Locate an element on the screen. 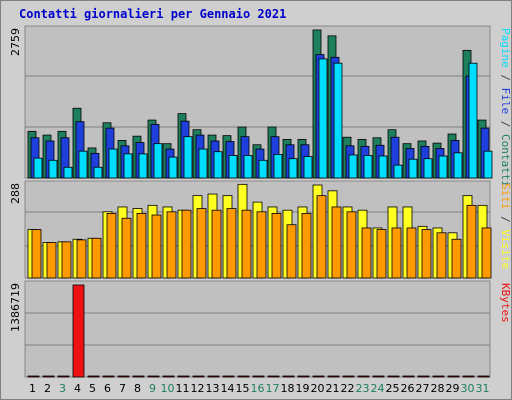 Image resolution: width=512 pixels, height=400 pixels. x-tick-label: 11 is located at coordinates (183, 388).